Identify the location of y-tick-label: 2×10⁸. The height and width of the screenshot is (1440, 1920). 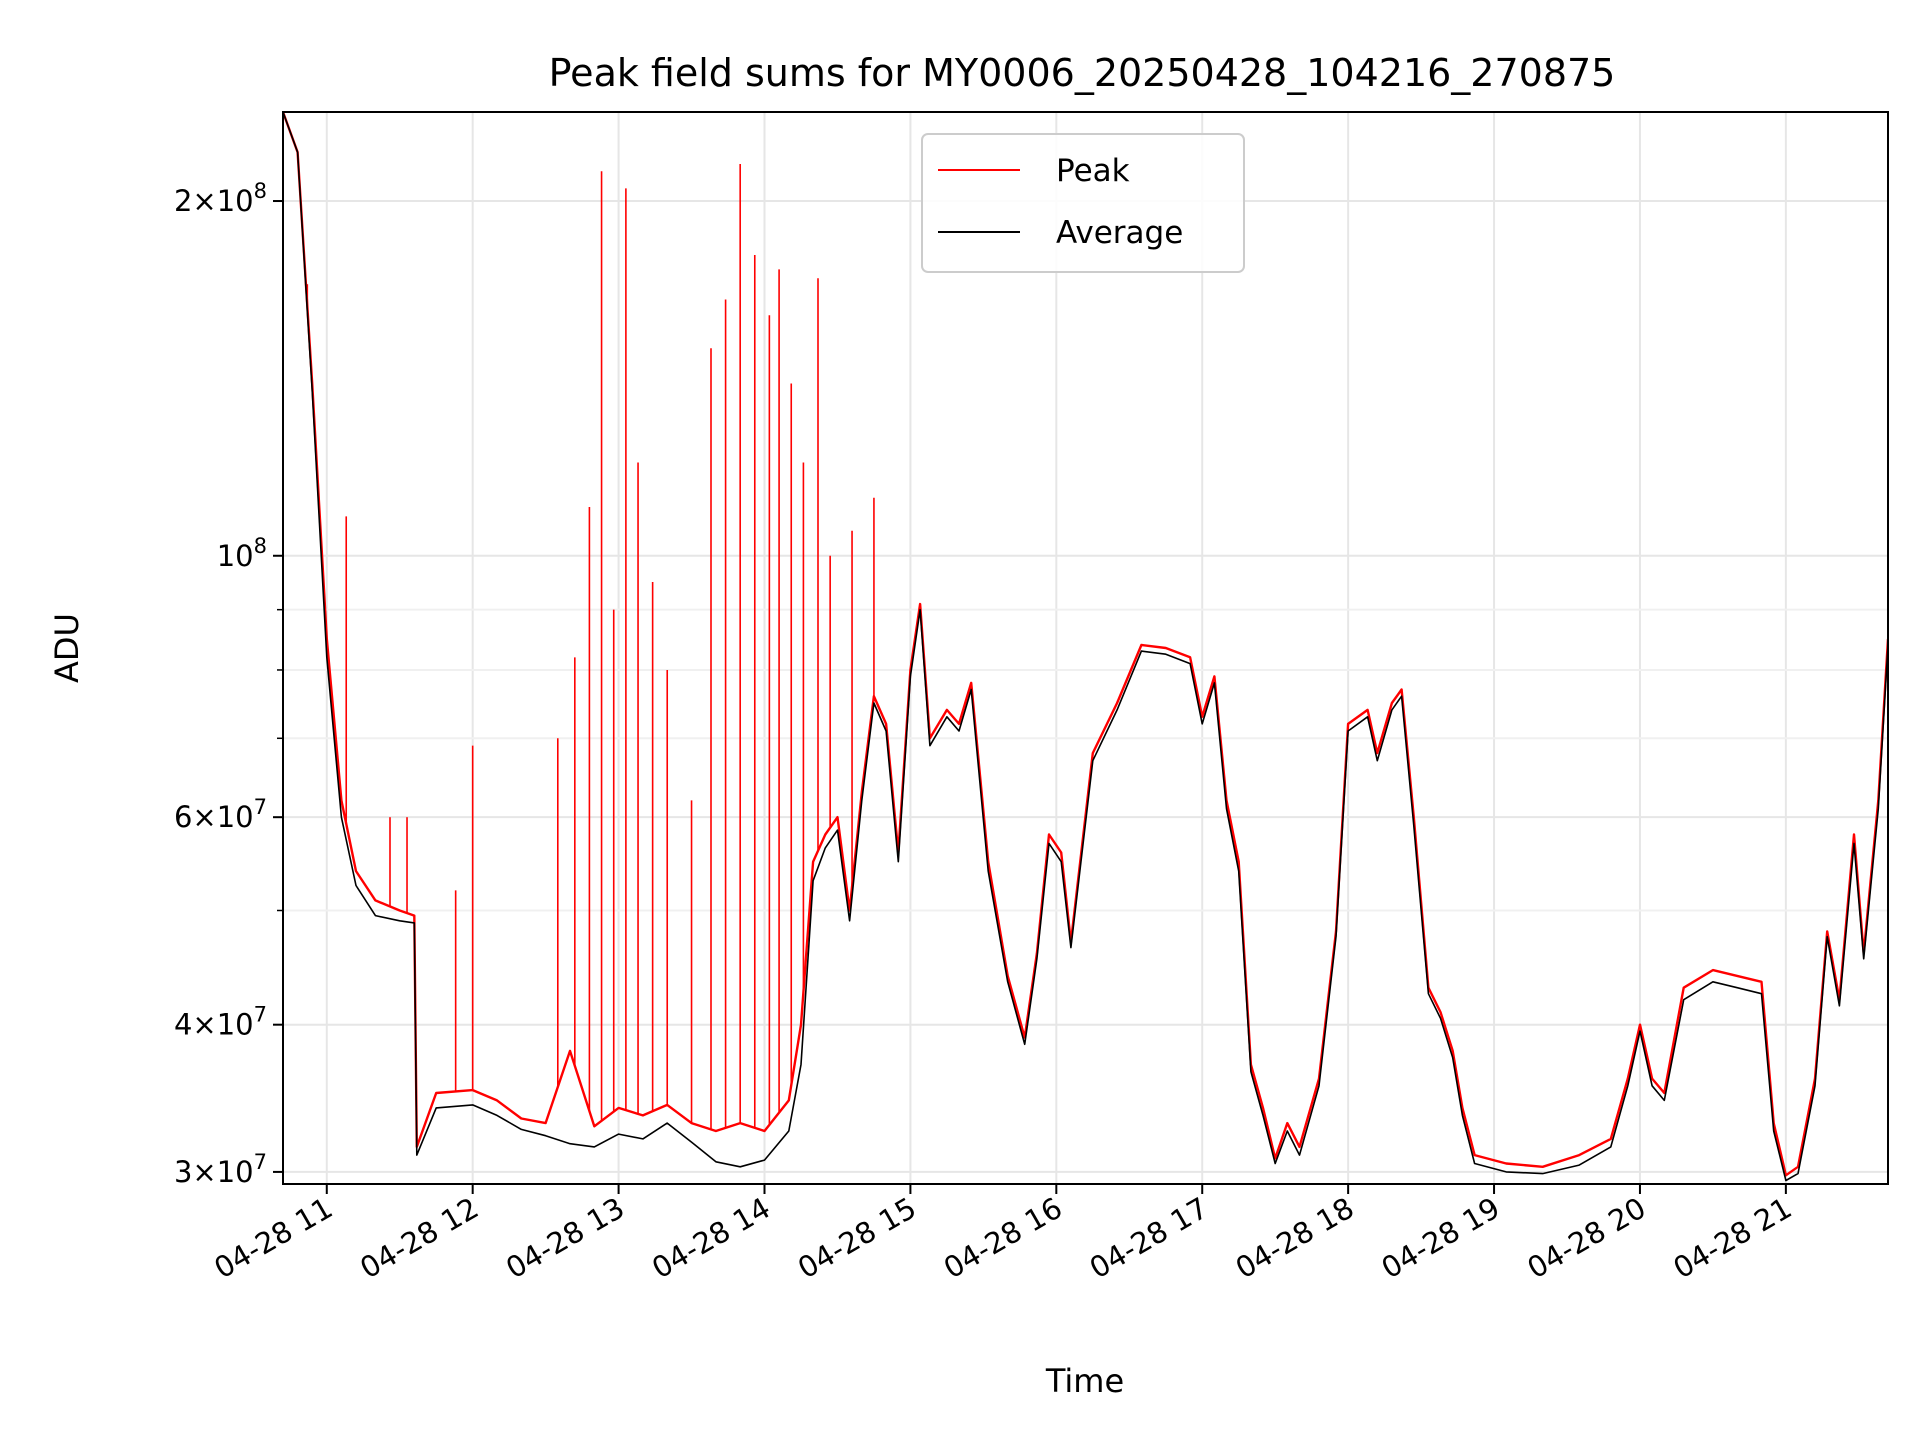
(220, 198).